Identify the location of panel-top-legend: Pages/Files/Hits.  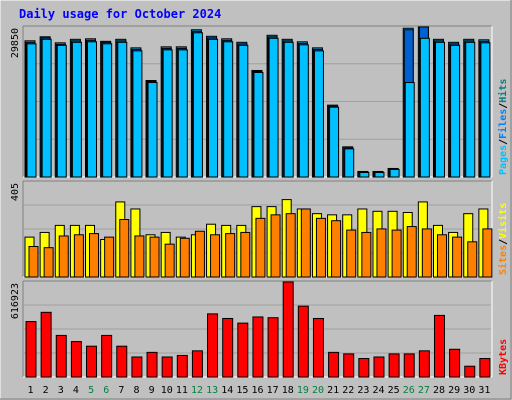
(503, 127).